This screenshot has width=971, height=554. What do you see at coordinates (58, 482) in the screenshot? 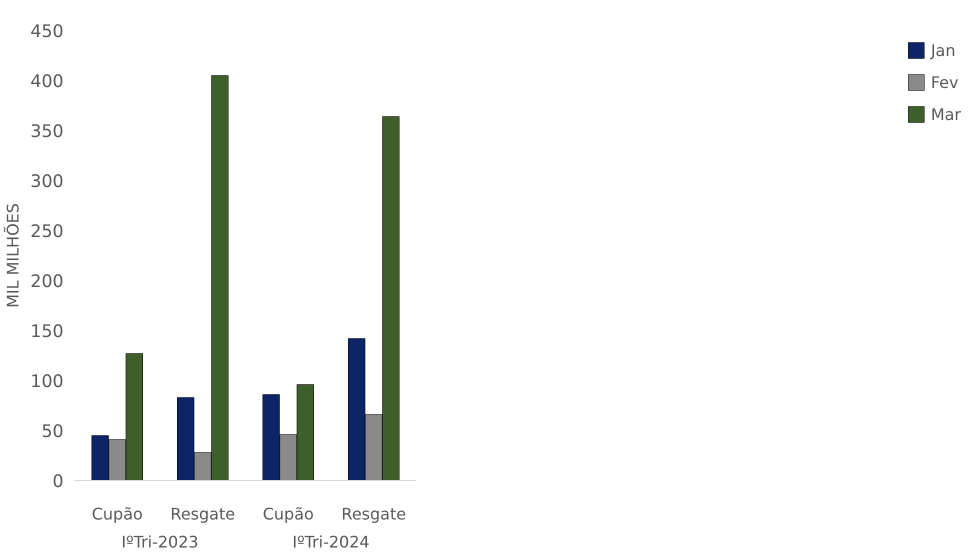
I see `y-tick-label: 0` at bounding box center [58, 482].